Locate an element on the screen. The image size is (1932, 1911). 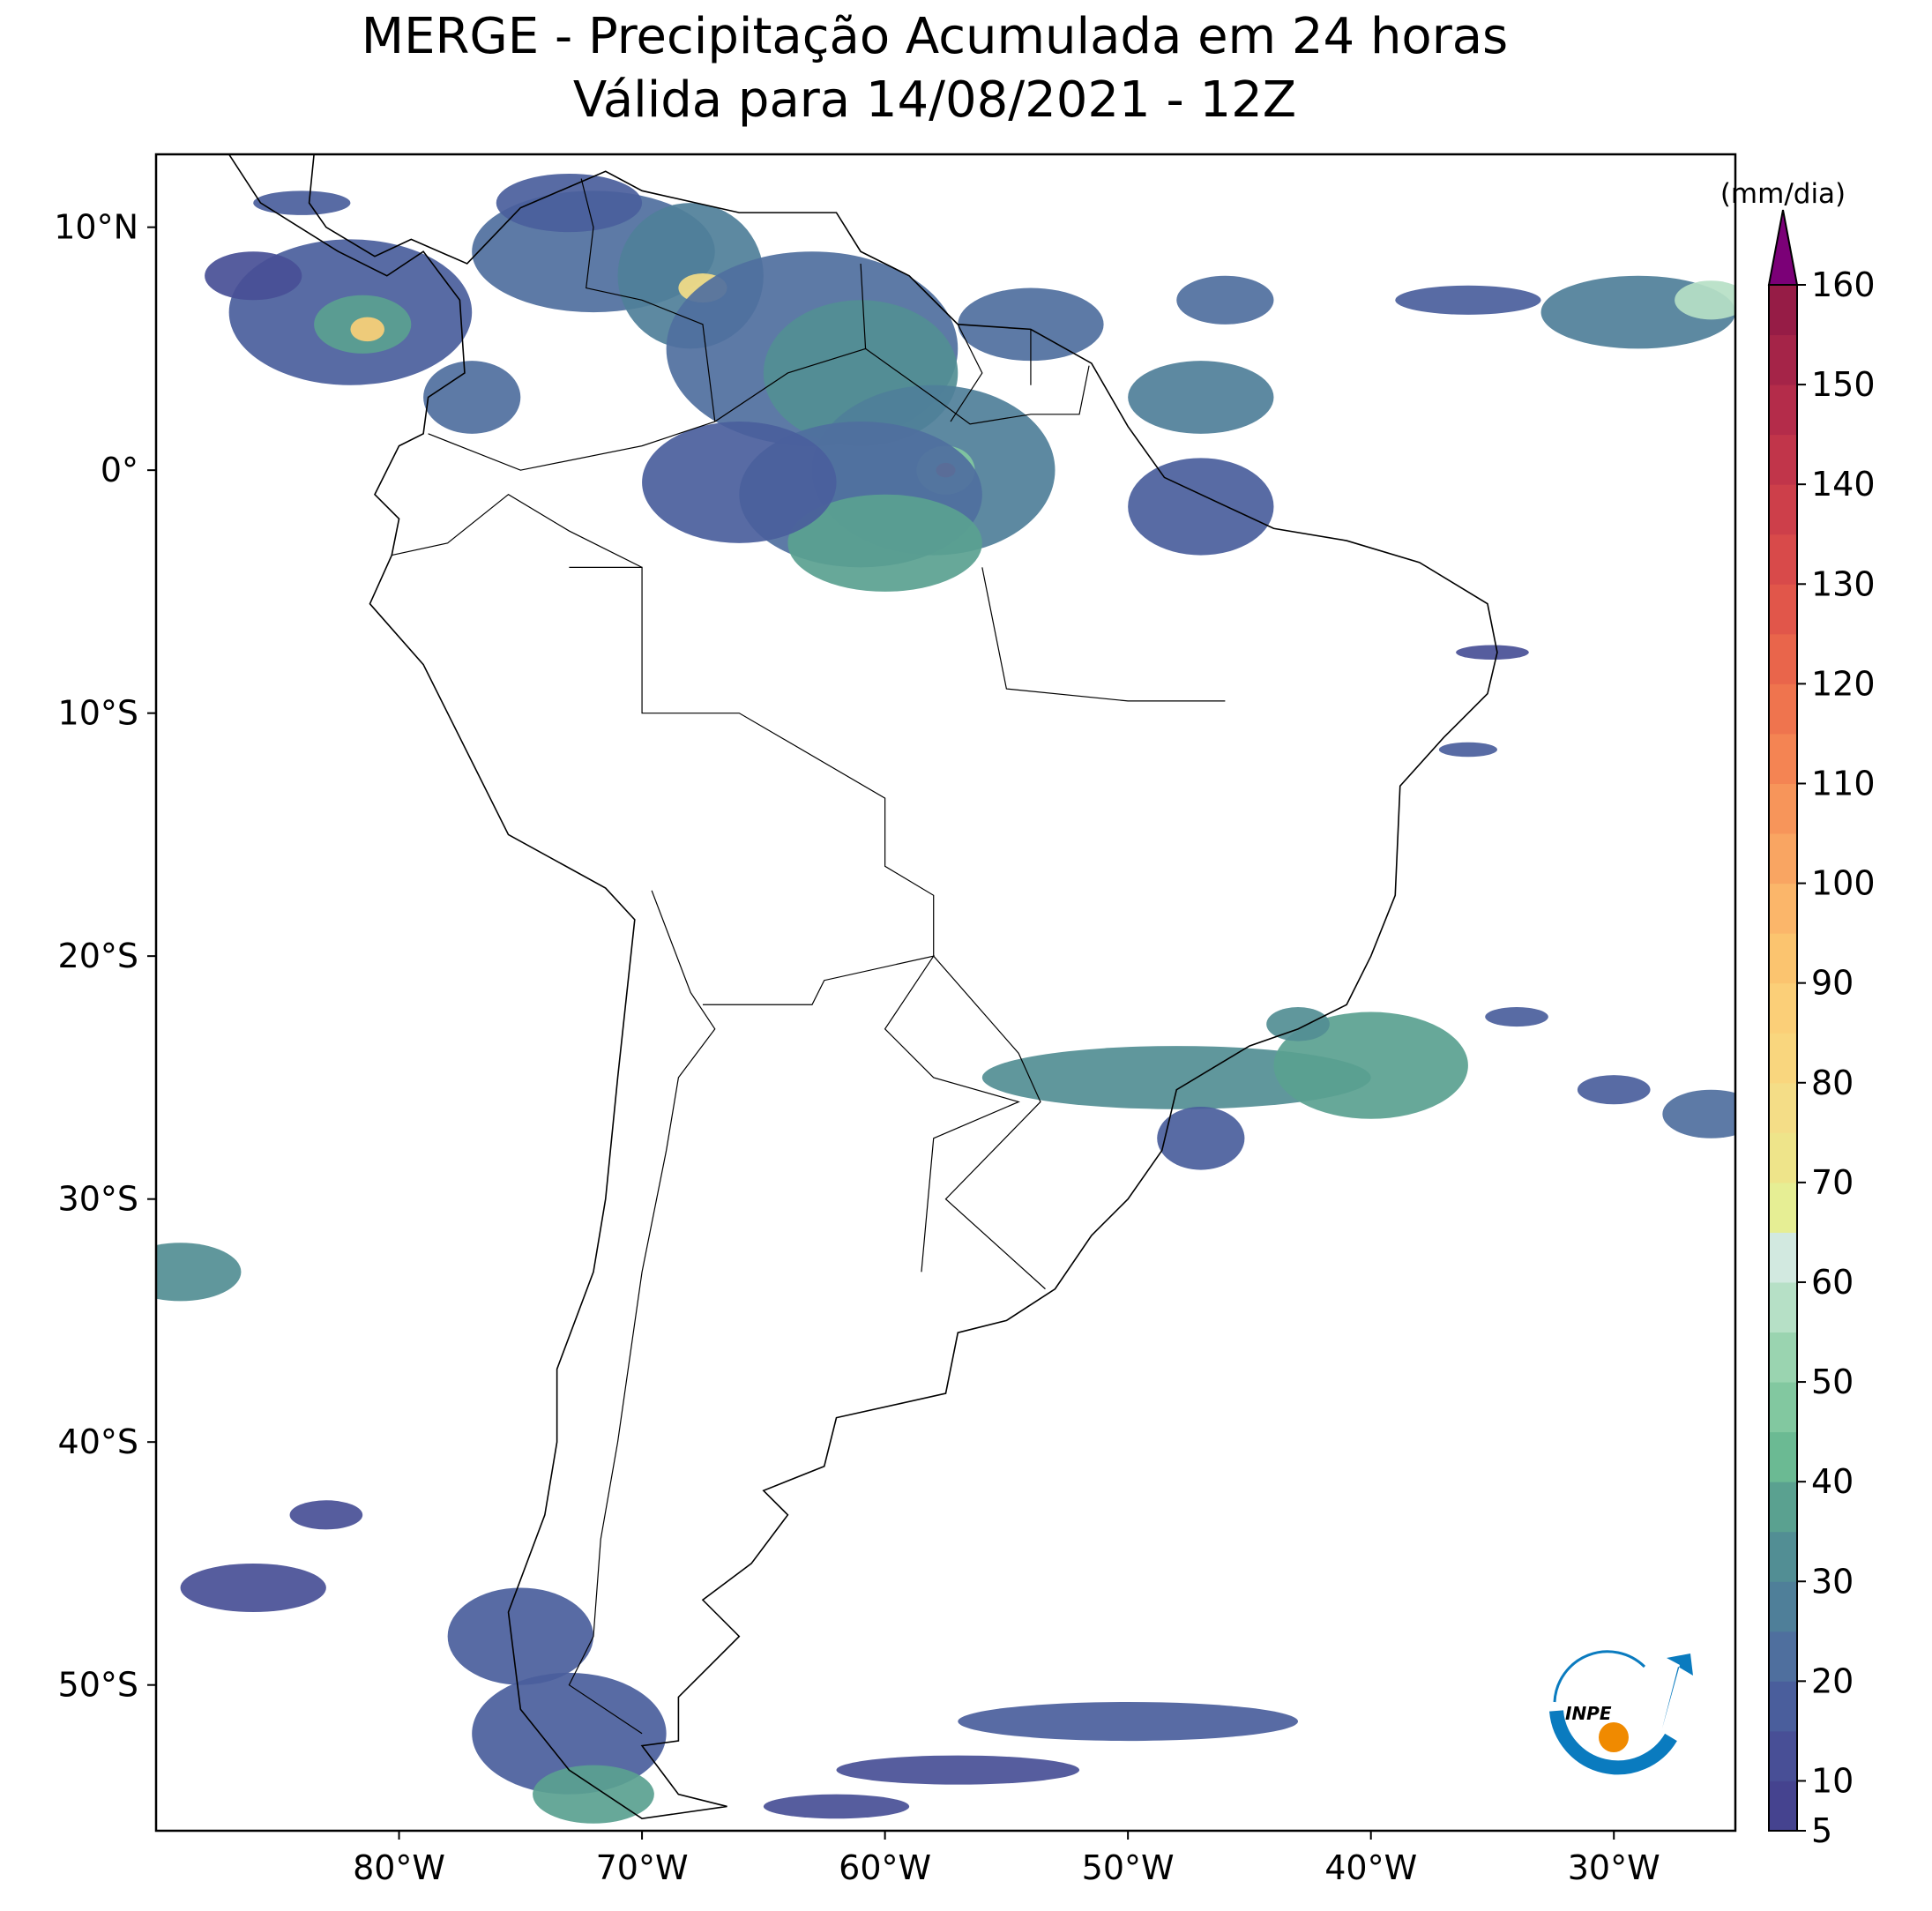
inpe-logo: INPE is located at coordinates (1621, 1712).